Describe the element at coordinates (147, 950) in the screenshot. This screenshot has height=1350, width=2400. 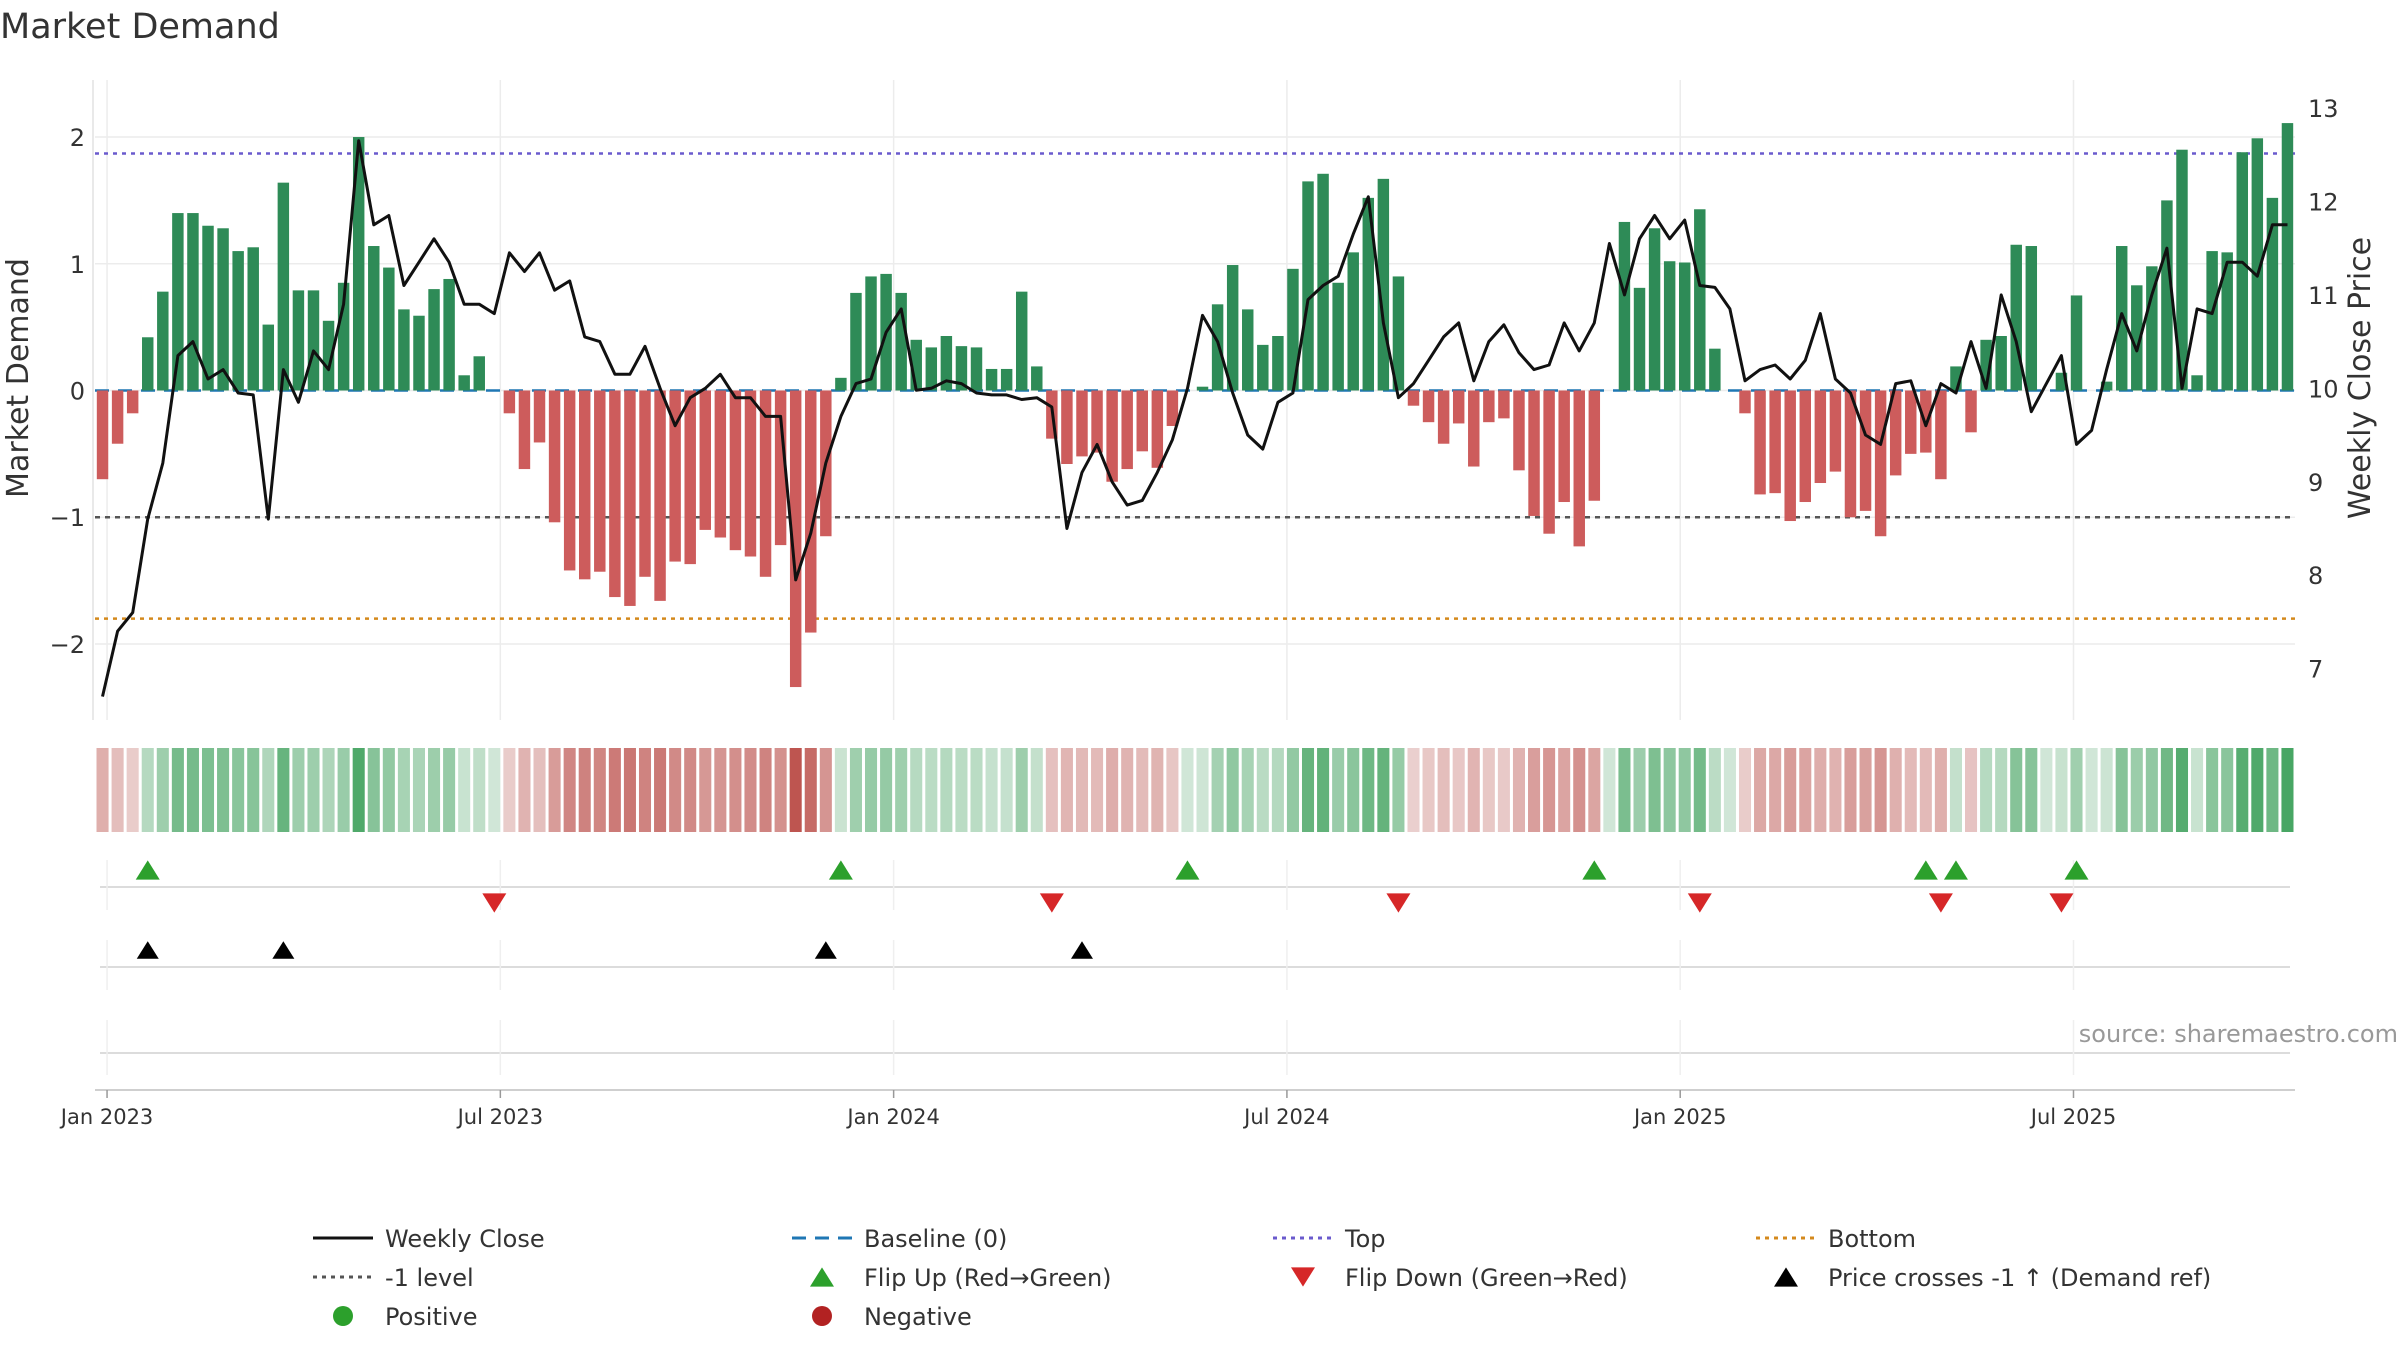
I see `price-cross-marker` at that location.